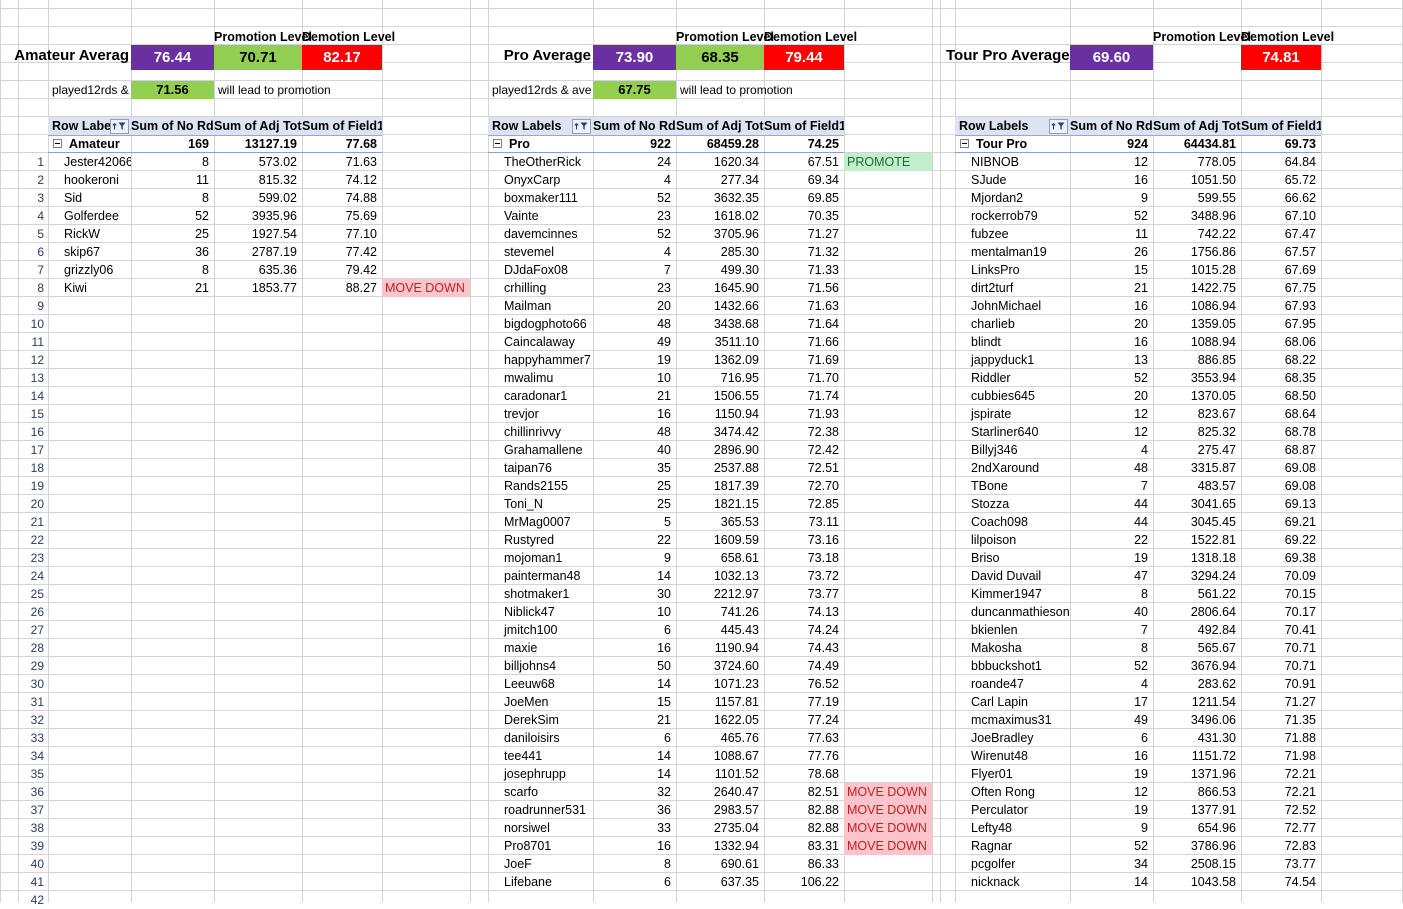 This screenshot has width=1403, height=909. What do you see at coordinates (1300, 324) in the screenshot?
I see `field1-cell: 67.95` at bounding box center [1300, 324].